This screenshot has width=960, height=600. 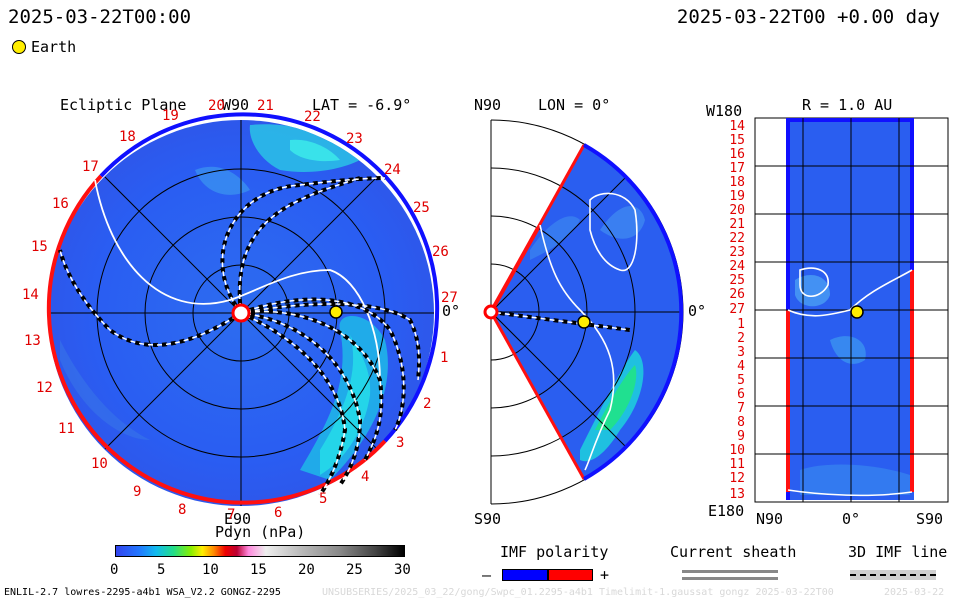 I want to click on meridional-top-label: N90, so click(x=488, y=105).